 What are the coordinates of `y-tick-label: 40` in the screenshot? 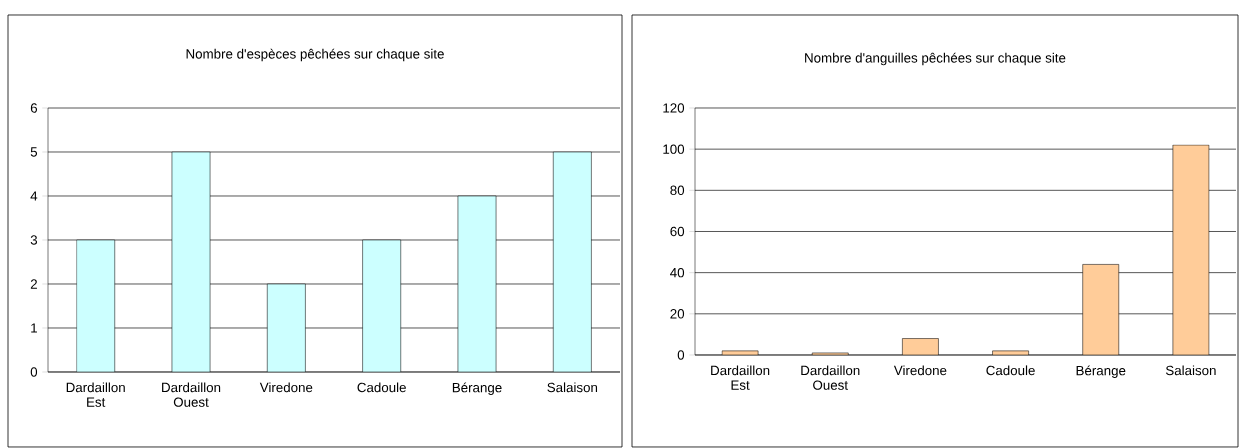 It's located at (677, 272).